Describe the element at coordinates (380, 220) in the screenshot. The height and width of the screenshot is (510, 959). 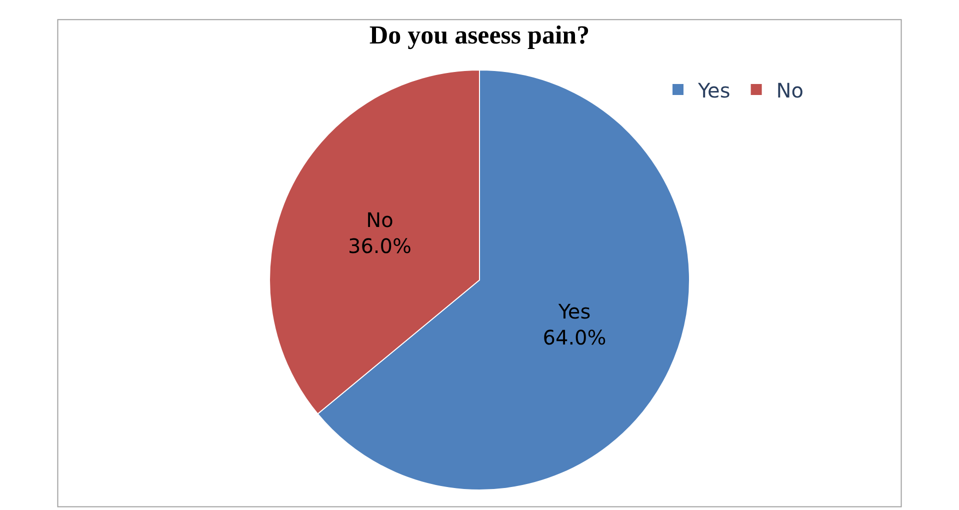
I see `slice-label: No` at that location.